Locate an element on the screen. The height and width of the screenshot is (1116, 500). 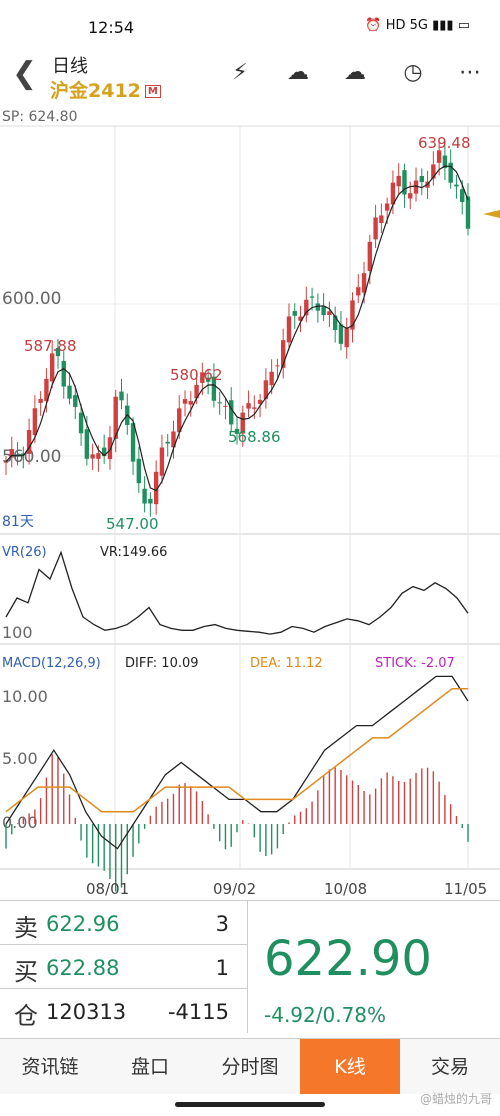
x-label-0801: 08/01 is located at coordinates (107, 889).